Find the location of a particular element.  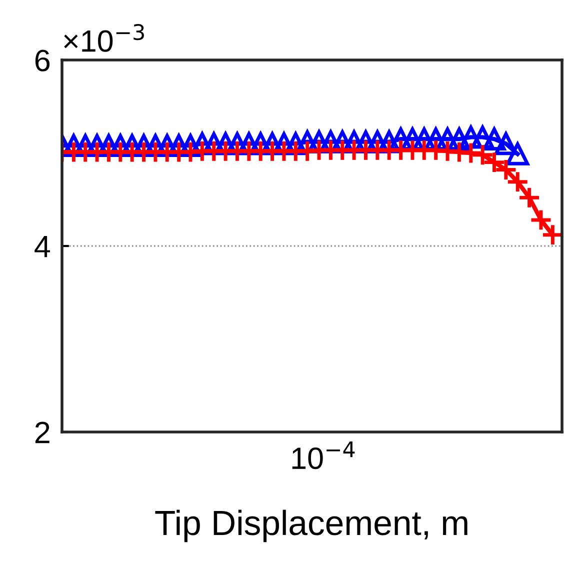

x-axis-title: Tip Displacement, m is located at coordinates (311, 526).